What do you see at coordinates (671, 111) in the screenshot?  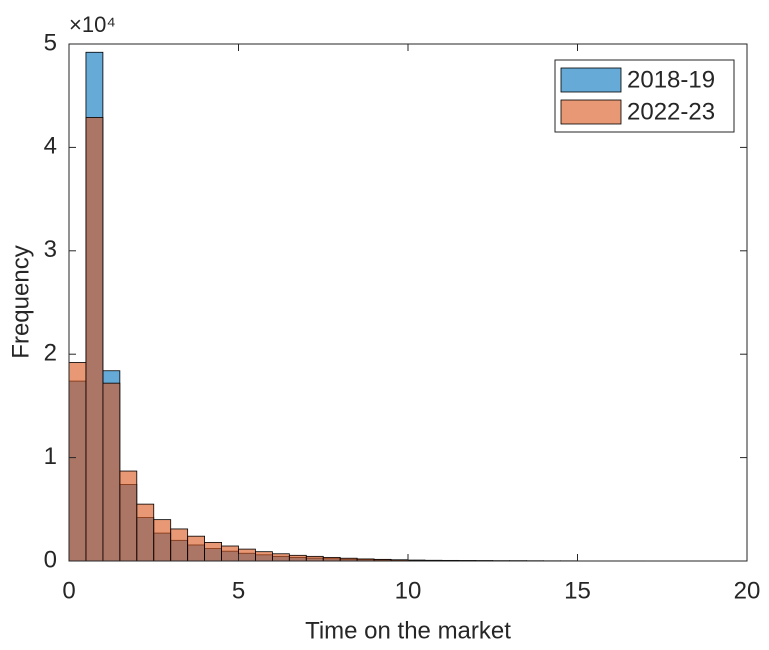 I see `legend-label: 2022-23` at bounding box center [671, 111].